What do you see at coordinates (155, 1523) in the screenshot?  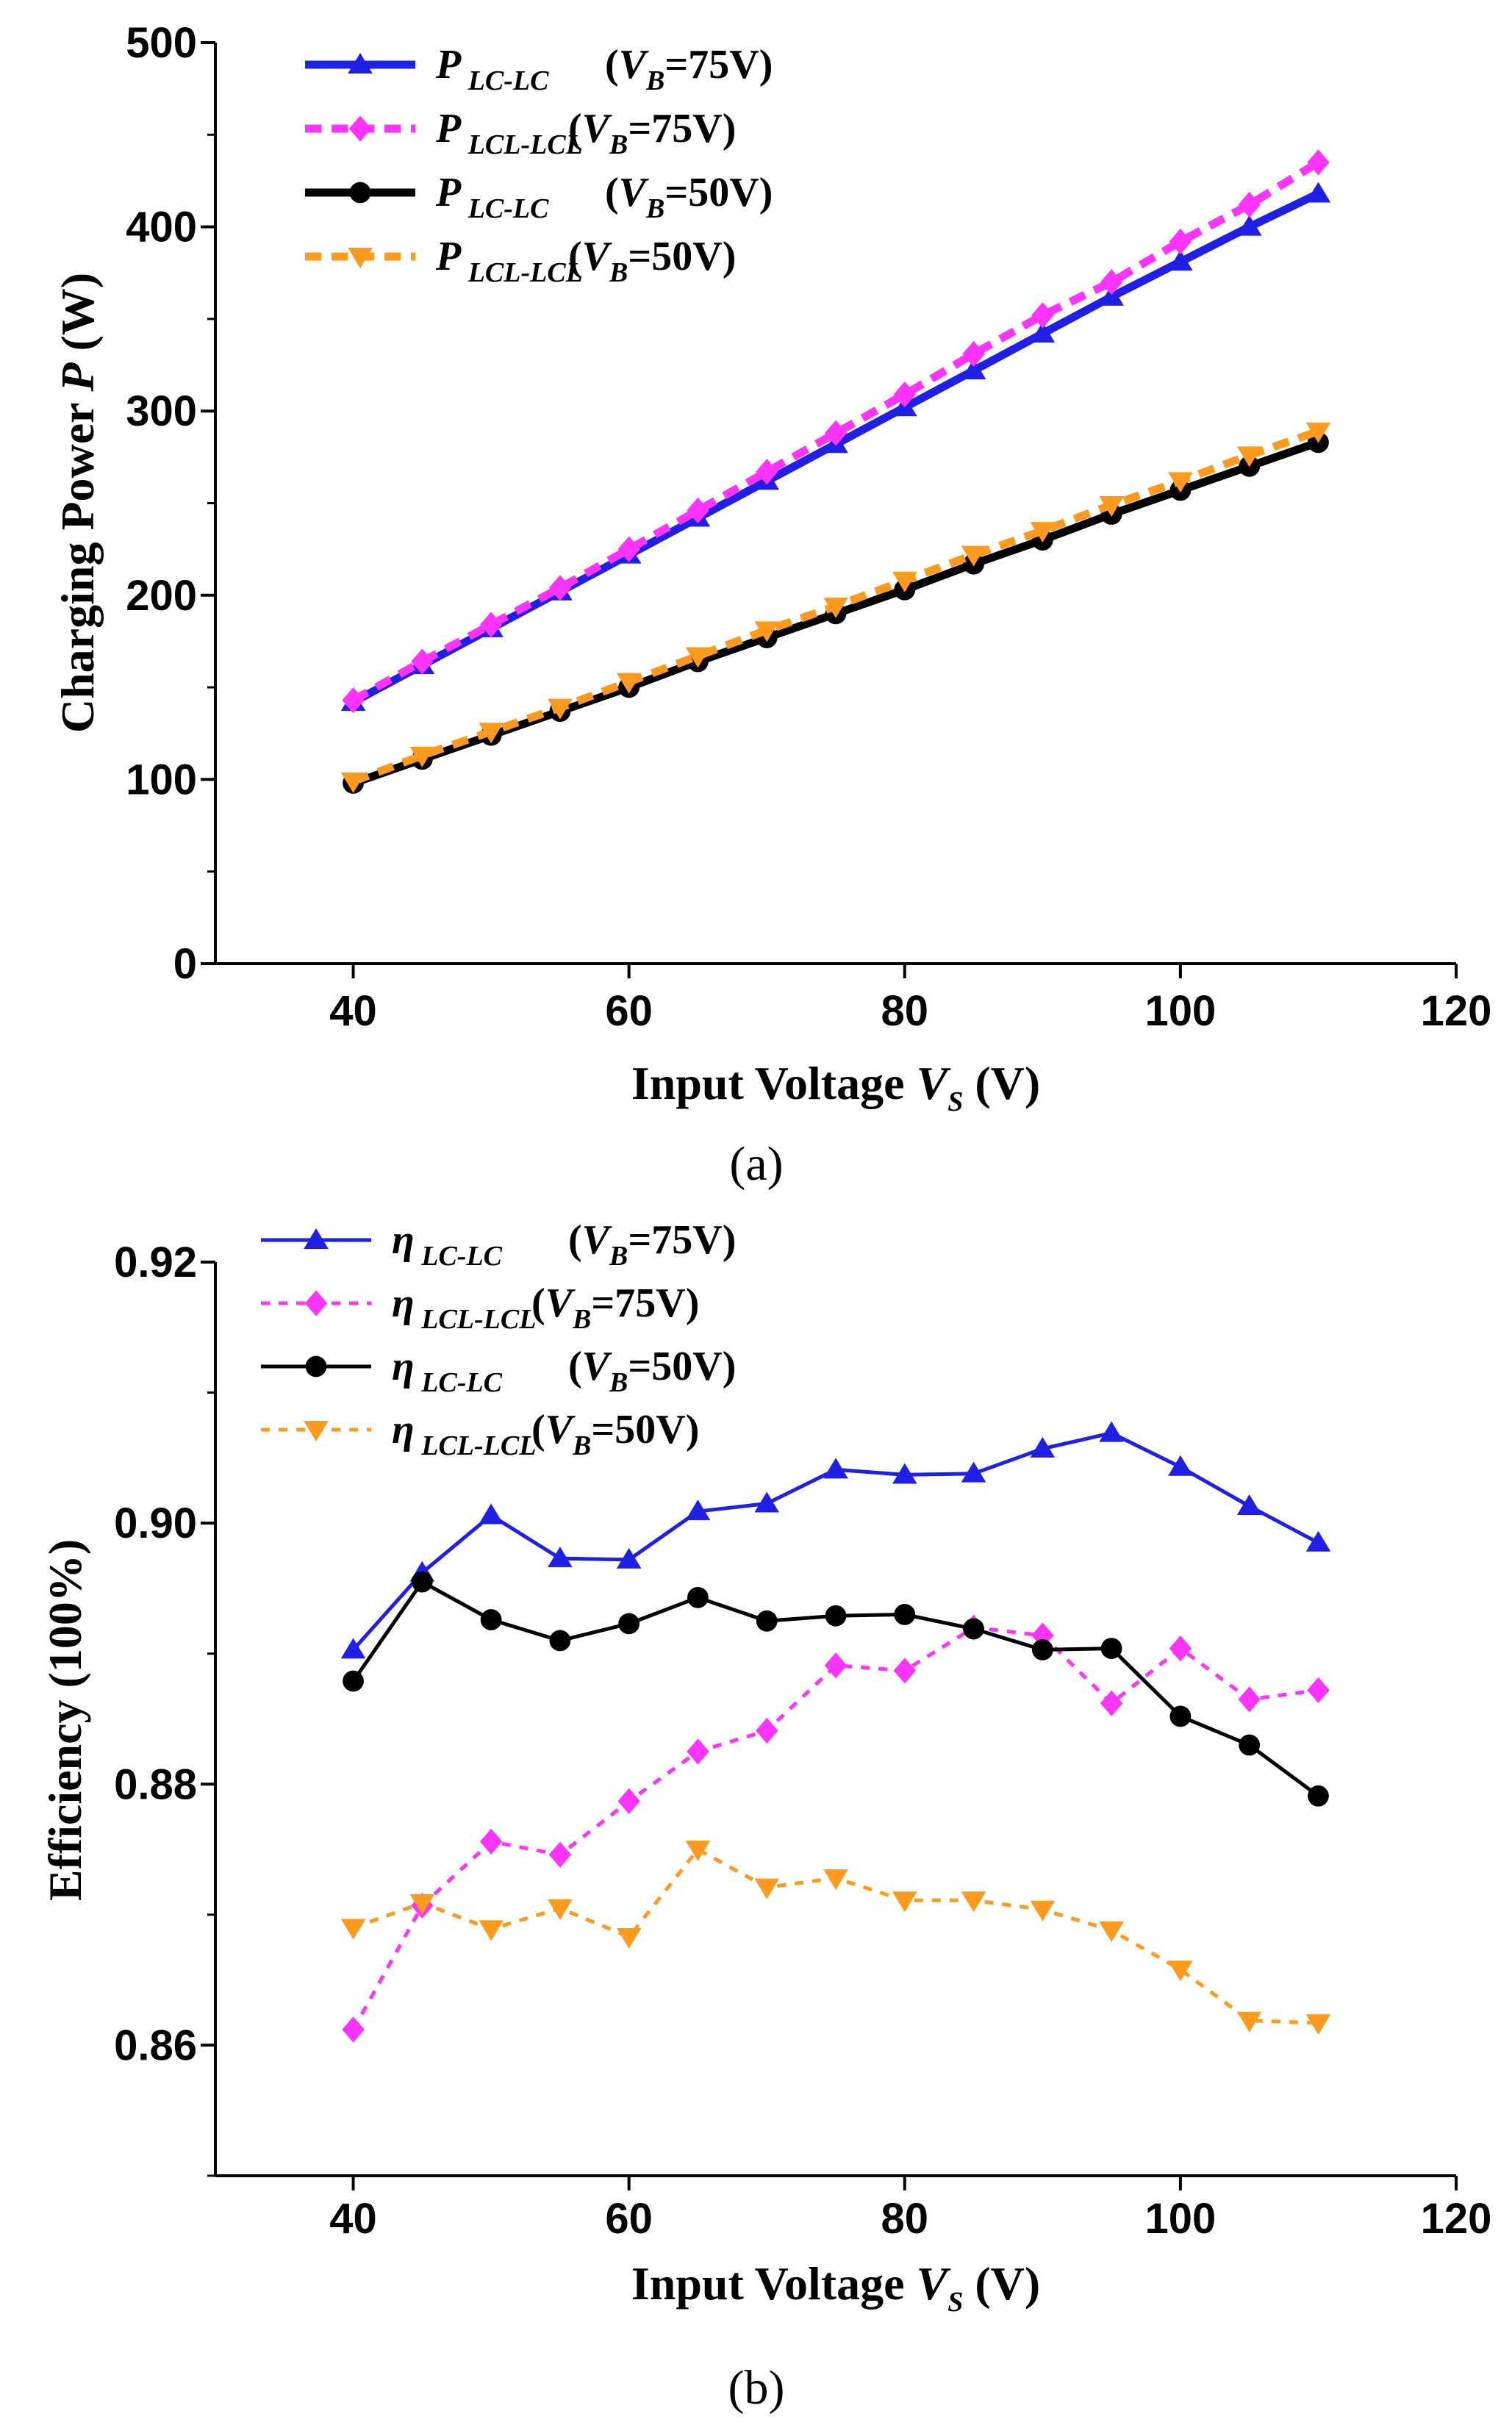 I see `panel-b-y-tick-label: 0.90` at bounding box center [155, 1523].